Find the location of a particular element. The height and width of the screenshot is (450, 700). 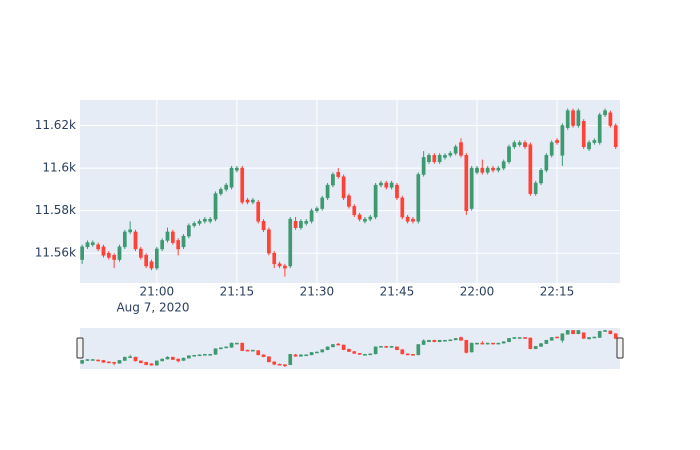

x-tick-label: 21:00 is located at coordinates (157, 292).